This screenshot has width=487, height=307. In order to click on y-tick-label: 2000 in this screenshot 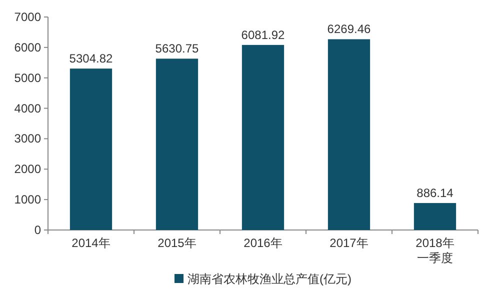, I will do `click(28, 169)`.